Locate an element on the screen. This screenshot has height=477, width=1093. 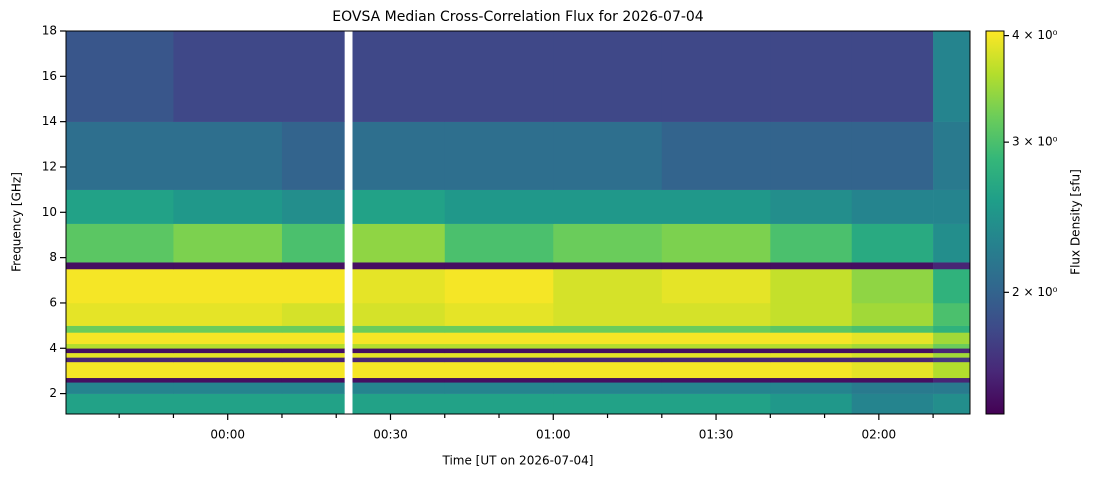
y-tick-label: 4 is located at coordinates (53, 348).